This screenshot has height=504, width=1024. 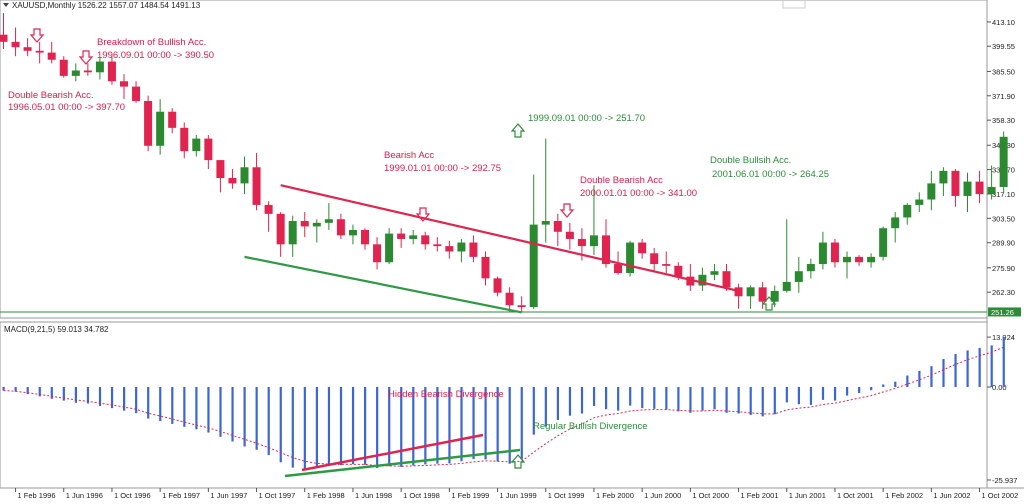 I want to click on annotation-bullish-1999-line1: 1999.09.01 00:00 -> 251.70, so click(x=586, y=118).